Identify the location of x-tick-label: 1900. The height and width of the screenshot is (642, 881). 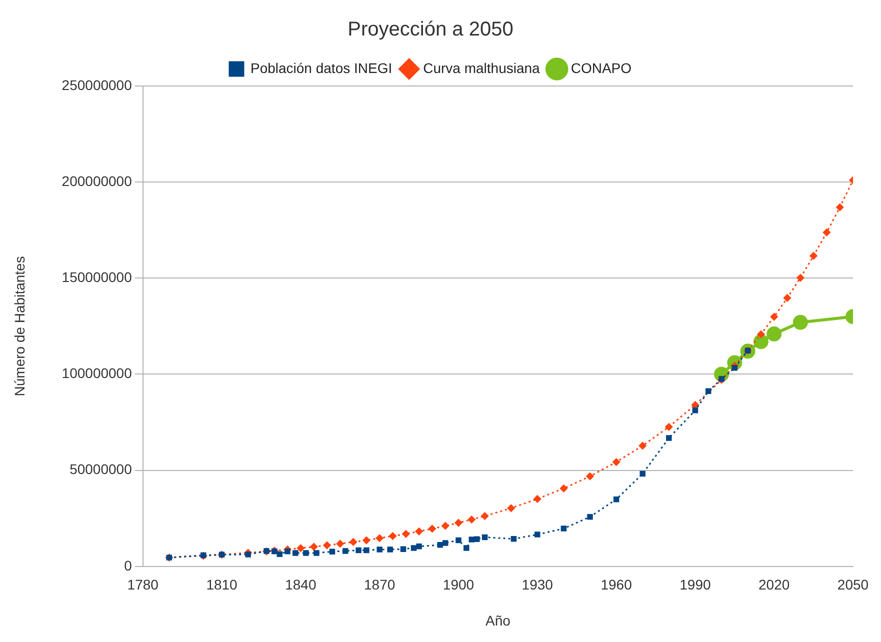
(458, 584).